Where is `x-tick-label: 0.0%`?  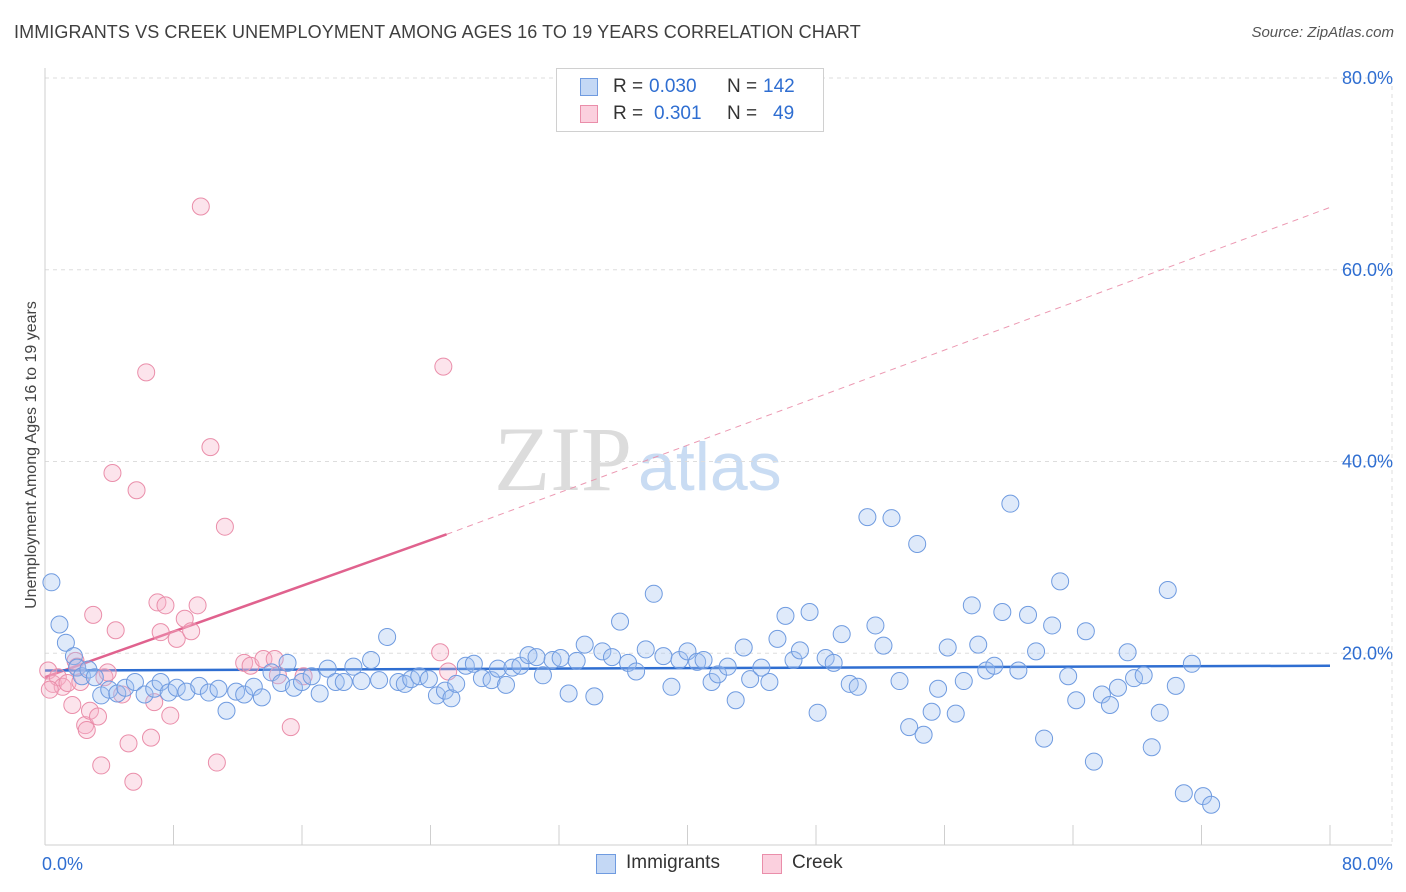
x-tick-label: 0.0% is located at coordinates (62, 864).